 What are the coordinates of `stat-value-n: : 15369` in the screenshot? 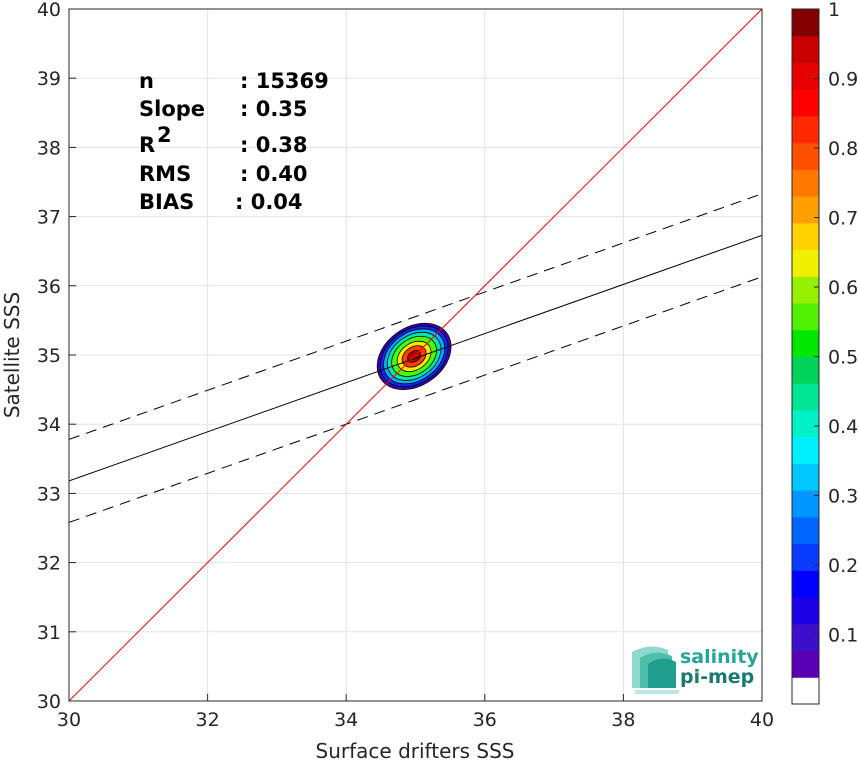 It's located at (284, 81).